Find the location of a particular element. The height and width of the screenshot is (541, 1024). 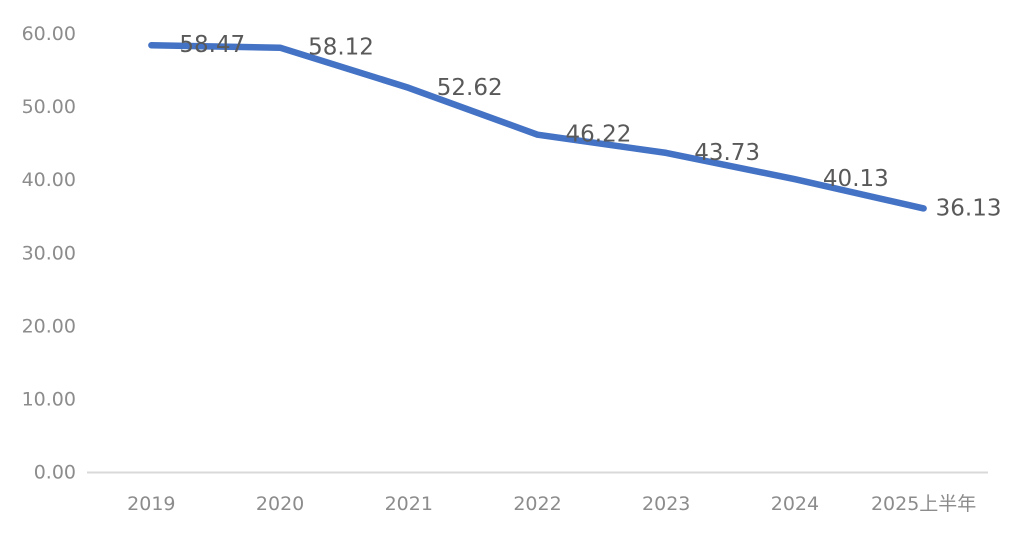

data-point-label: 46.22 is located at coordinates (599, 135).